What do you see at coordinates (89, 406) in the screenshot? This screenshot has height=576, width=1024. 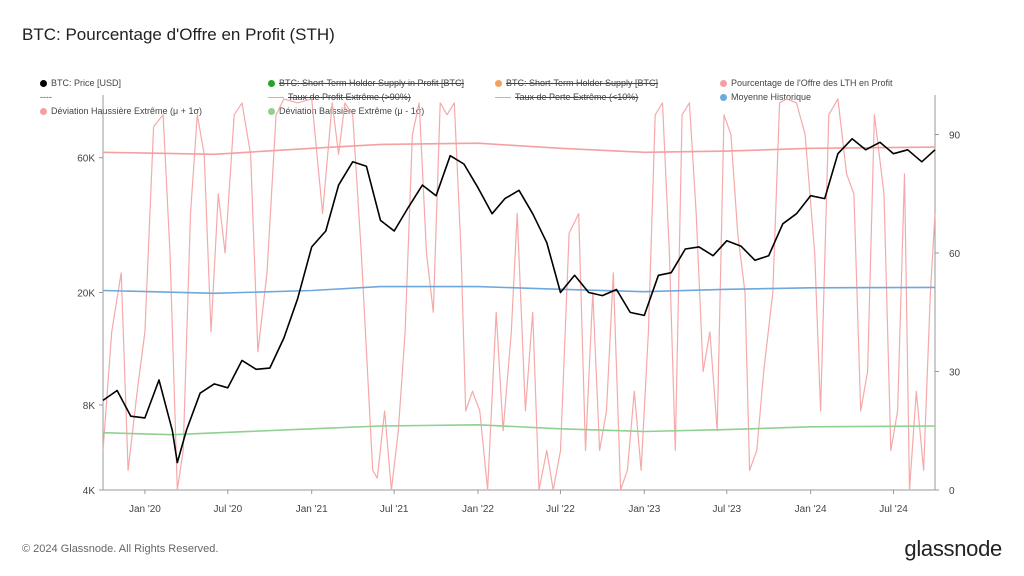 I see `y-left-tick-label: 8K` at bounding box center [89, 406].